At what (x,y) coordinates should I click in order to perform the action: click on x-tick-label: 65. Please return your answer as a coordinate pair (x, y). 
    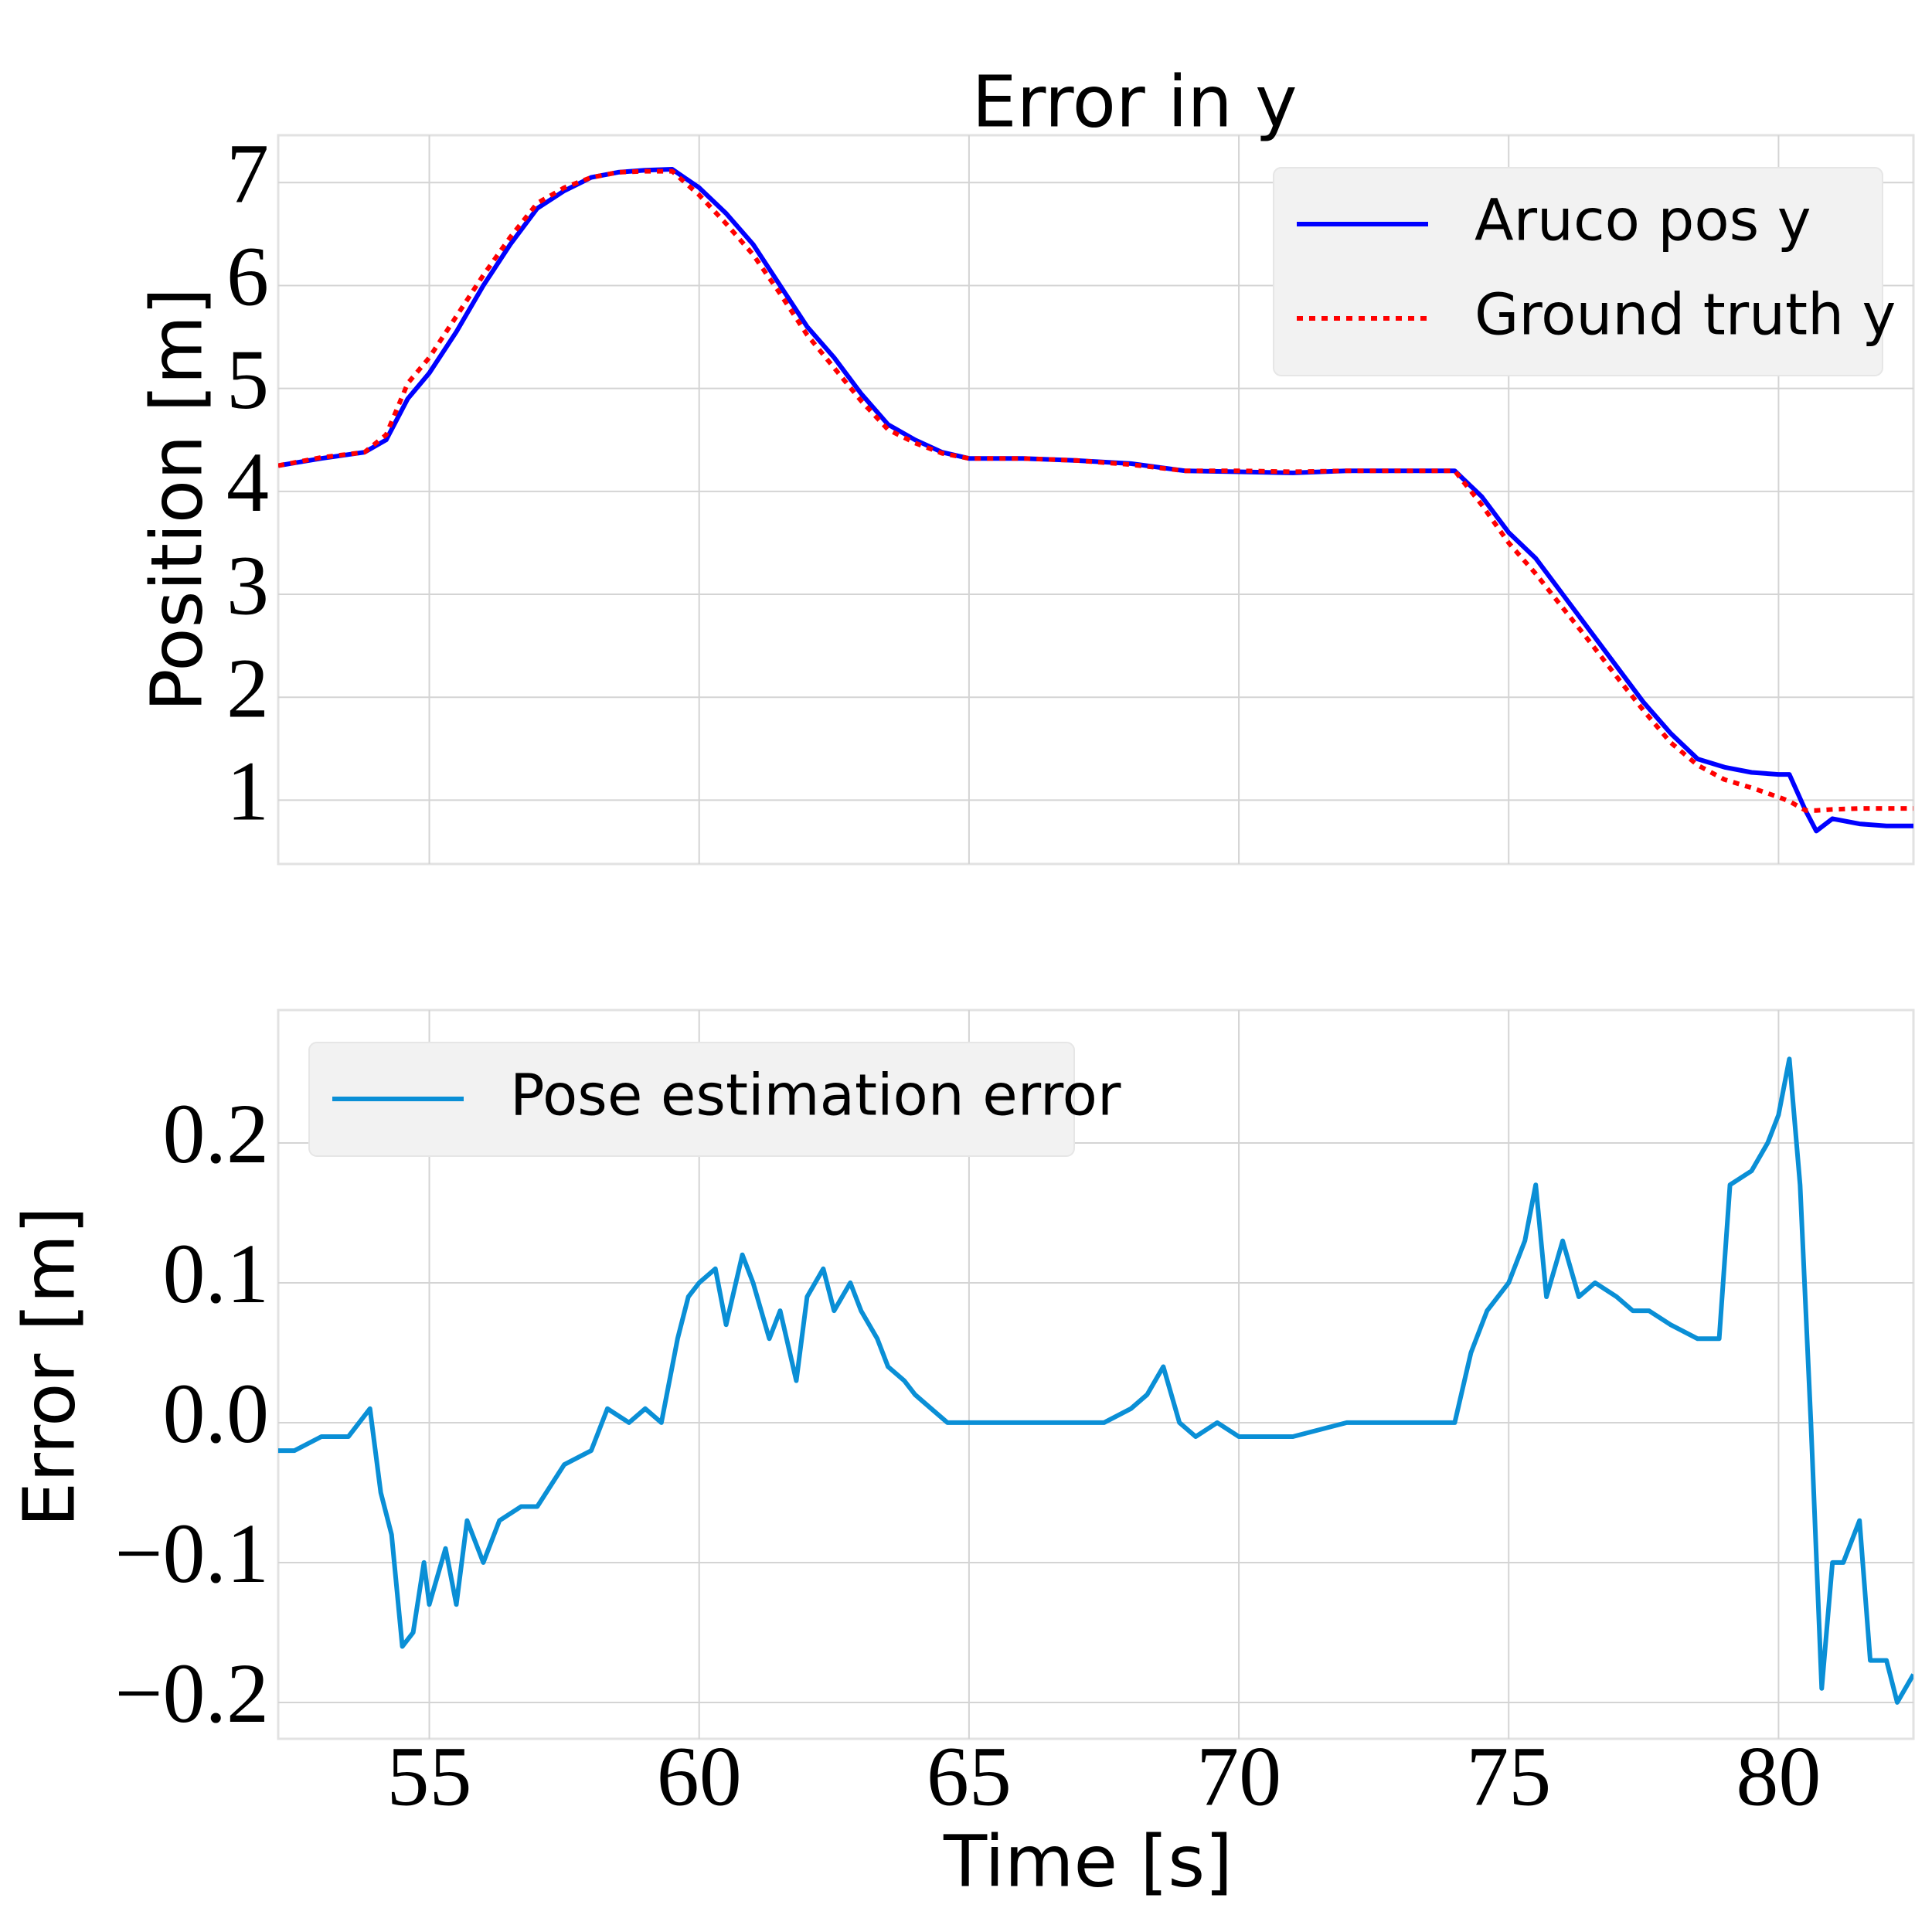
    Looking at the image, I should click on (970, 1776).